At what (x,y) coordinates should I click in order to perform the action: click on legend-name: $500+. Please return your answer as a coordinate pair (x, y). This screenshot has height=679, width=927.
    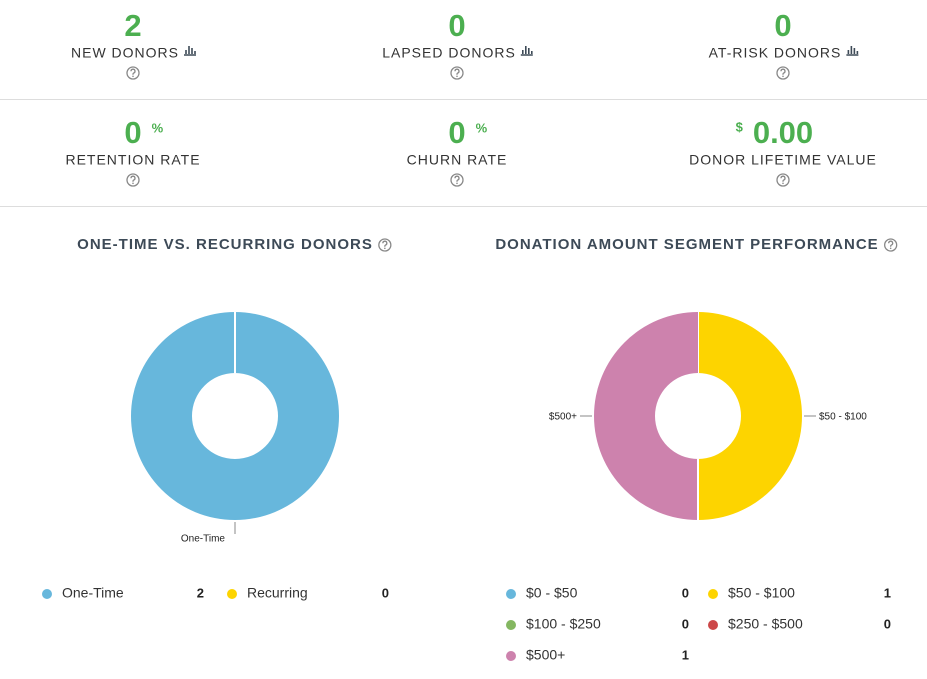
    Looking at the image, I should click on (545, 655).